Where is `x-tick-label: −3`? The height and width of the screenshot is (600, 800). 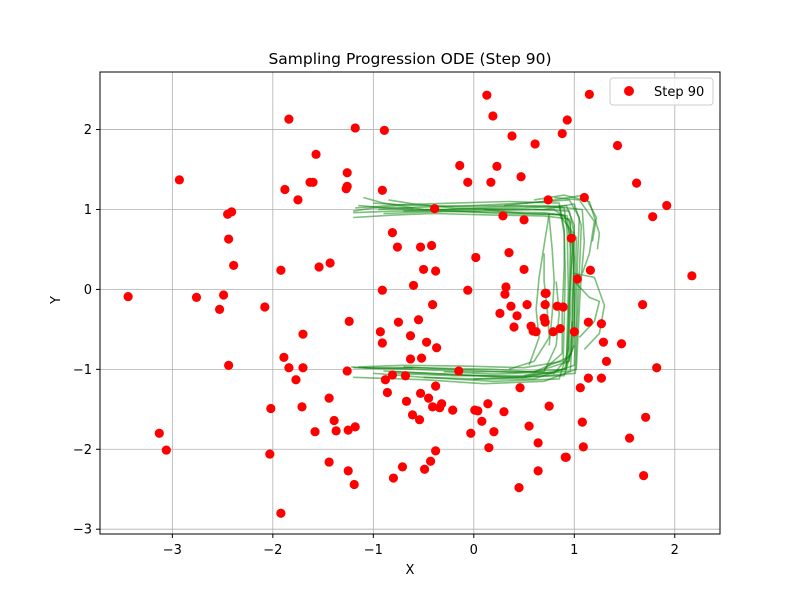 x-tick-label: −3 is located at coordinates (172, 550).